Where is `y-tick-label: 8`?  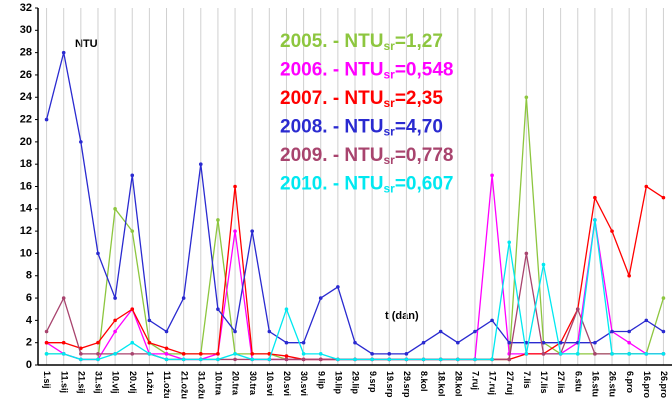 y-tick-label: 8 is located at coordinates (29, 276).